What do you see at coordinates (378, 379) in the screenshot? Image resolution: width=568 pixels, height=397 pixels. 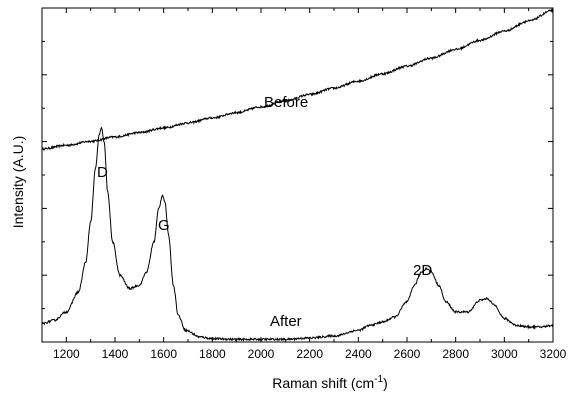 I see `x-axis-label-sup: -1` at bounding box center [378, 379].